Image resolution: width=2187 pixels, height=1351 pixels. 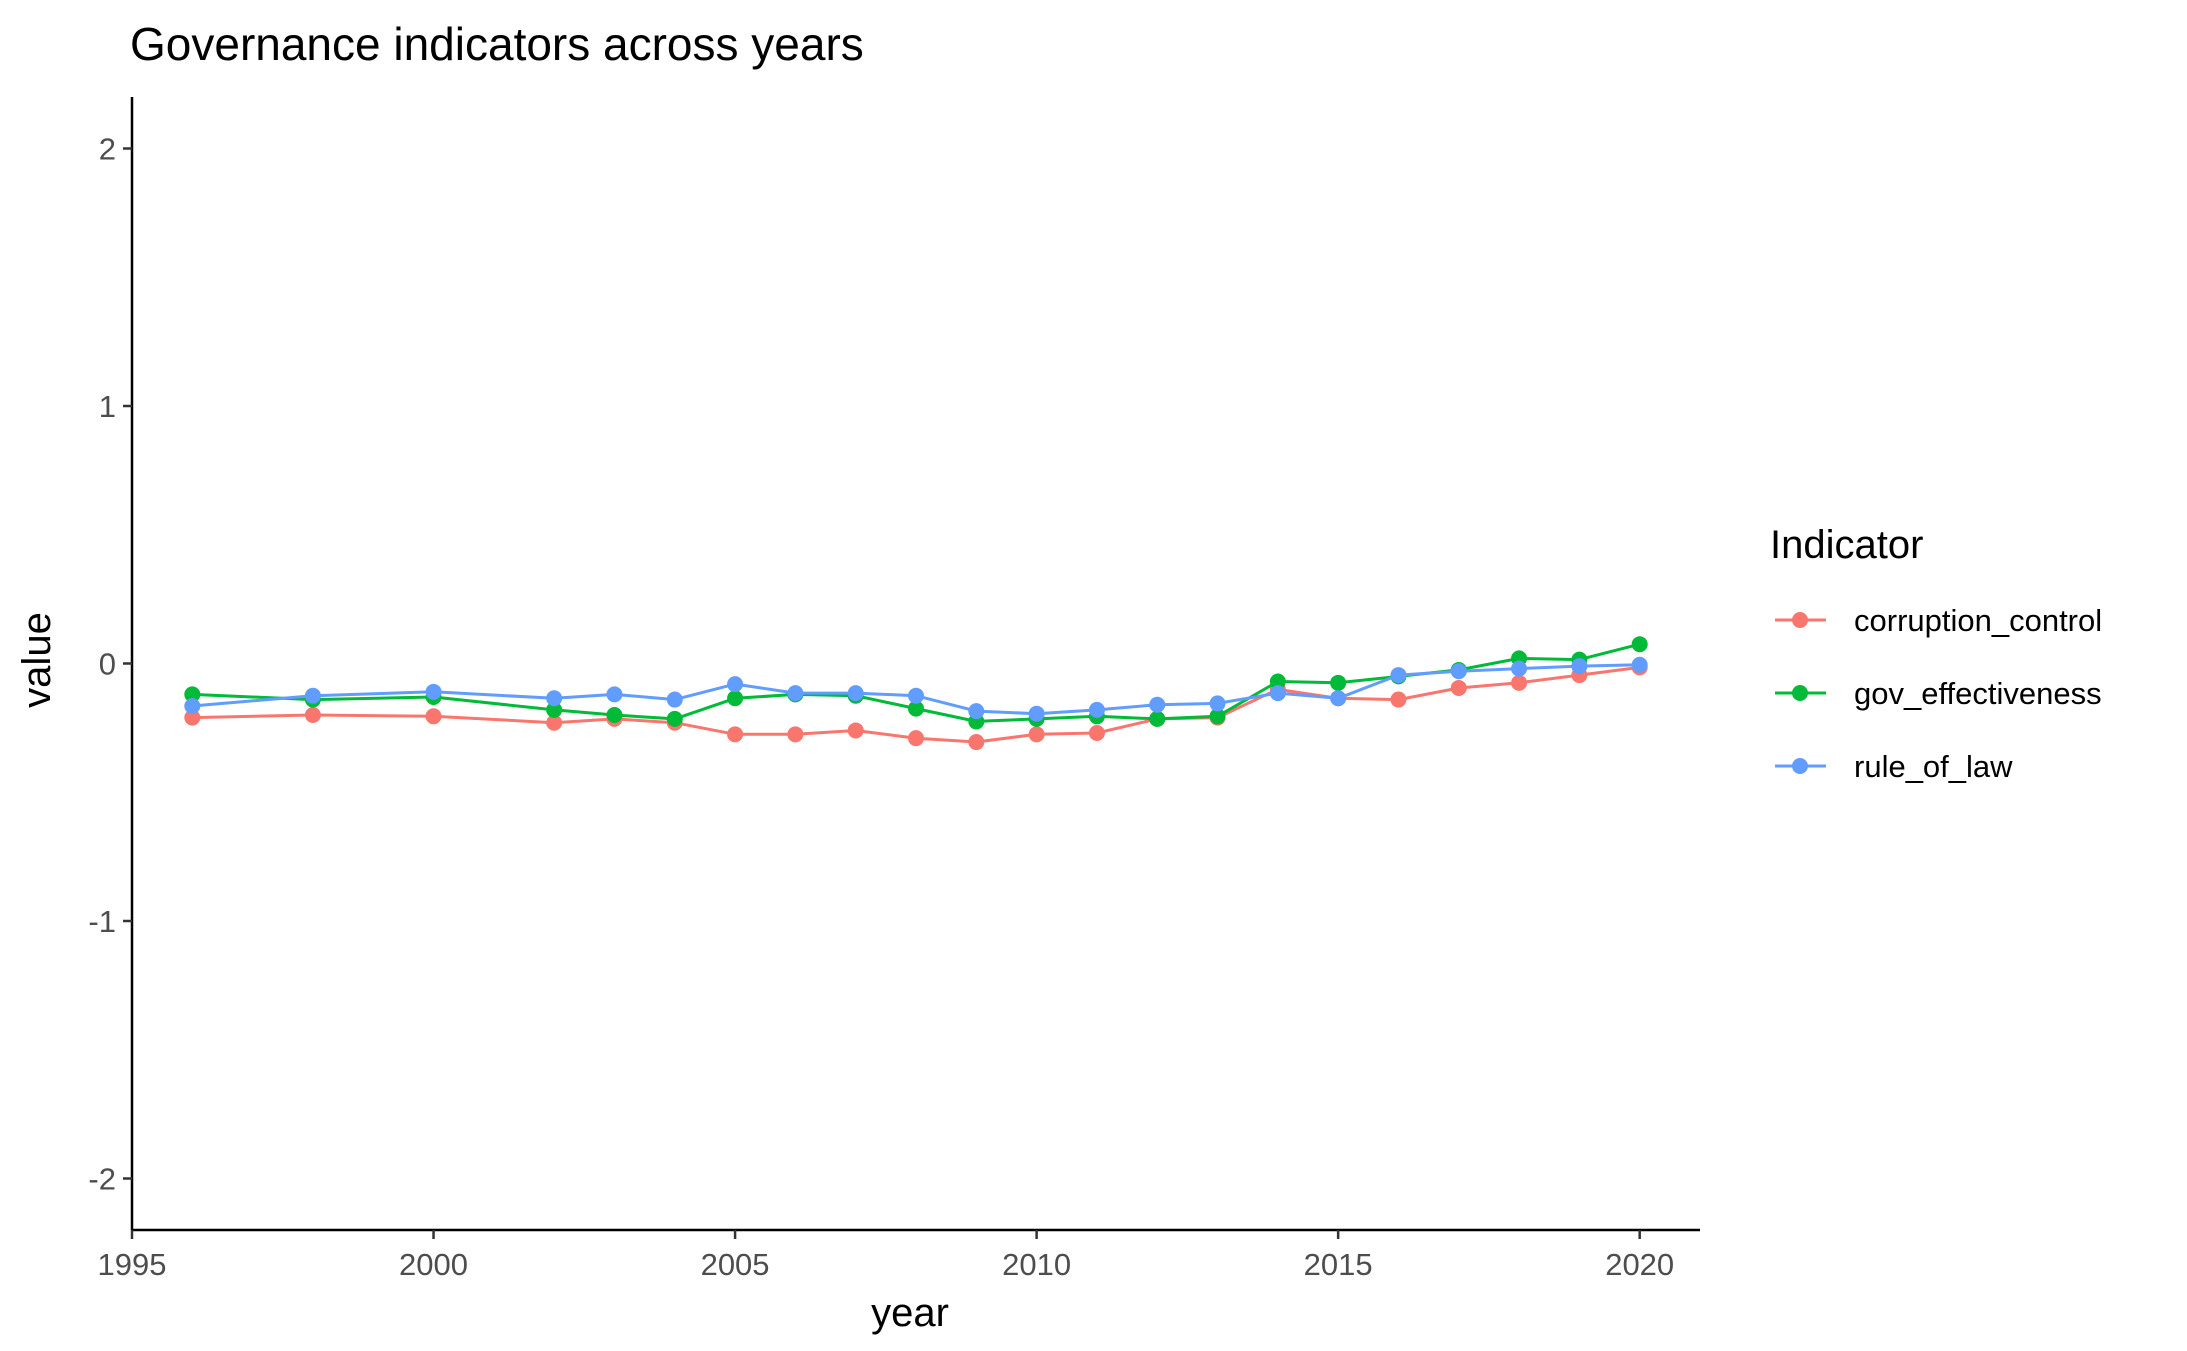 I want to click on legend-item-rule_of_law: rule_of_law, so click(x=1894, y=766).